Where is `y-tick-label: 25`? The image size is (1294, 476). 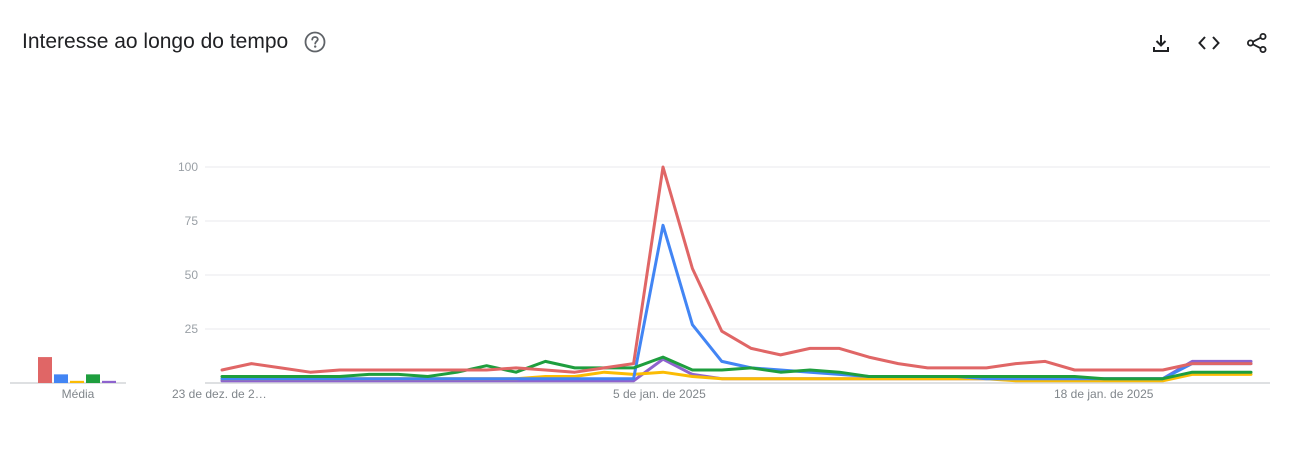 y-tick-label: 25 is located at coordinates (192, 329).